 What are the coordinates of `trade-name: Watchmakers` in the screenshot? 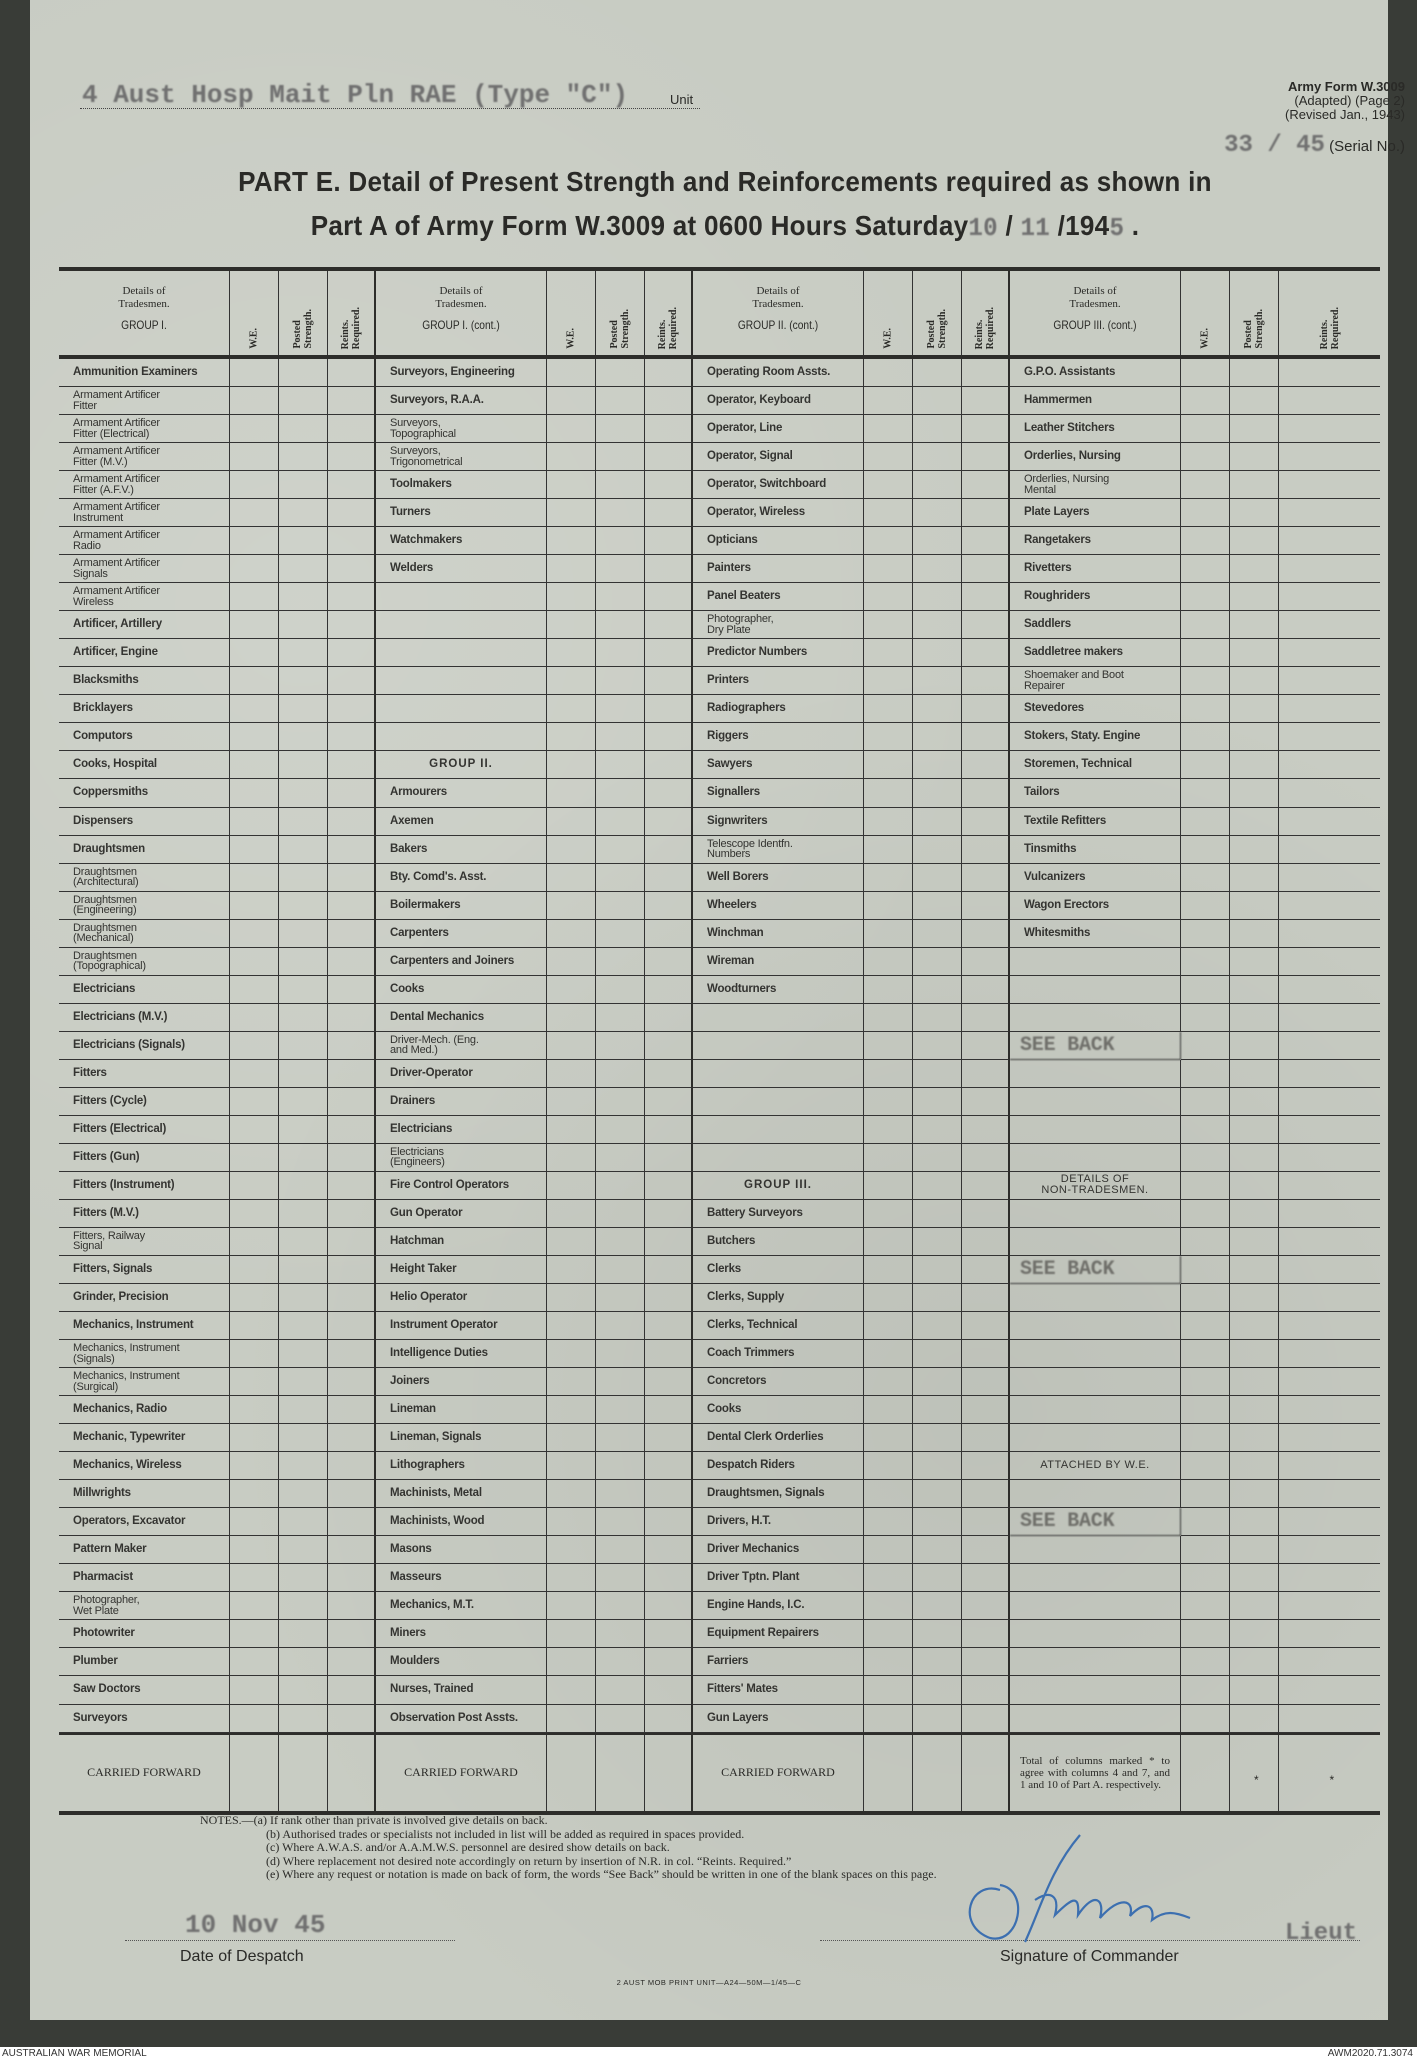 It's located at (461, 541).